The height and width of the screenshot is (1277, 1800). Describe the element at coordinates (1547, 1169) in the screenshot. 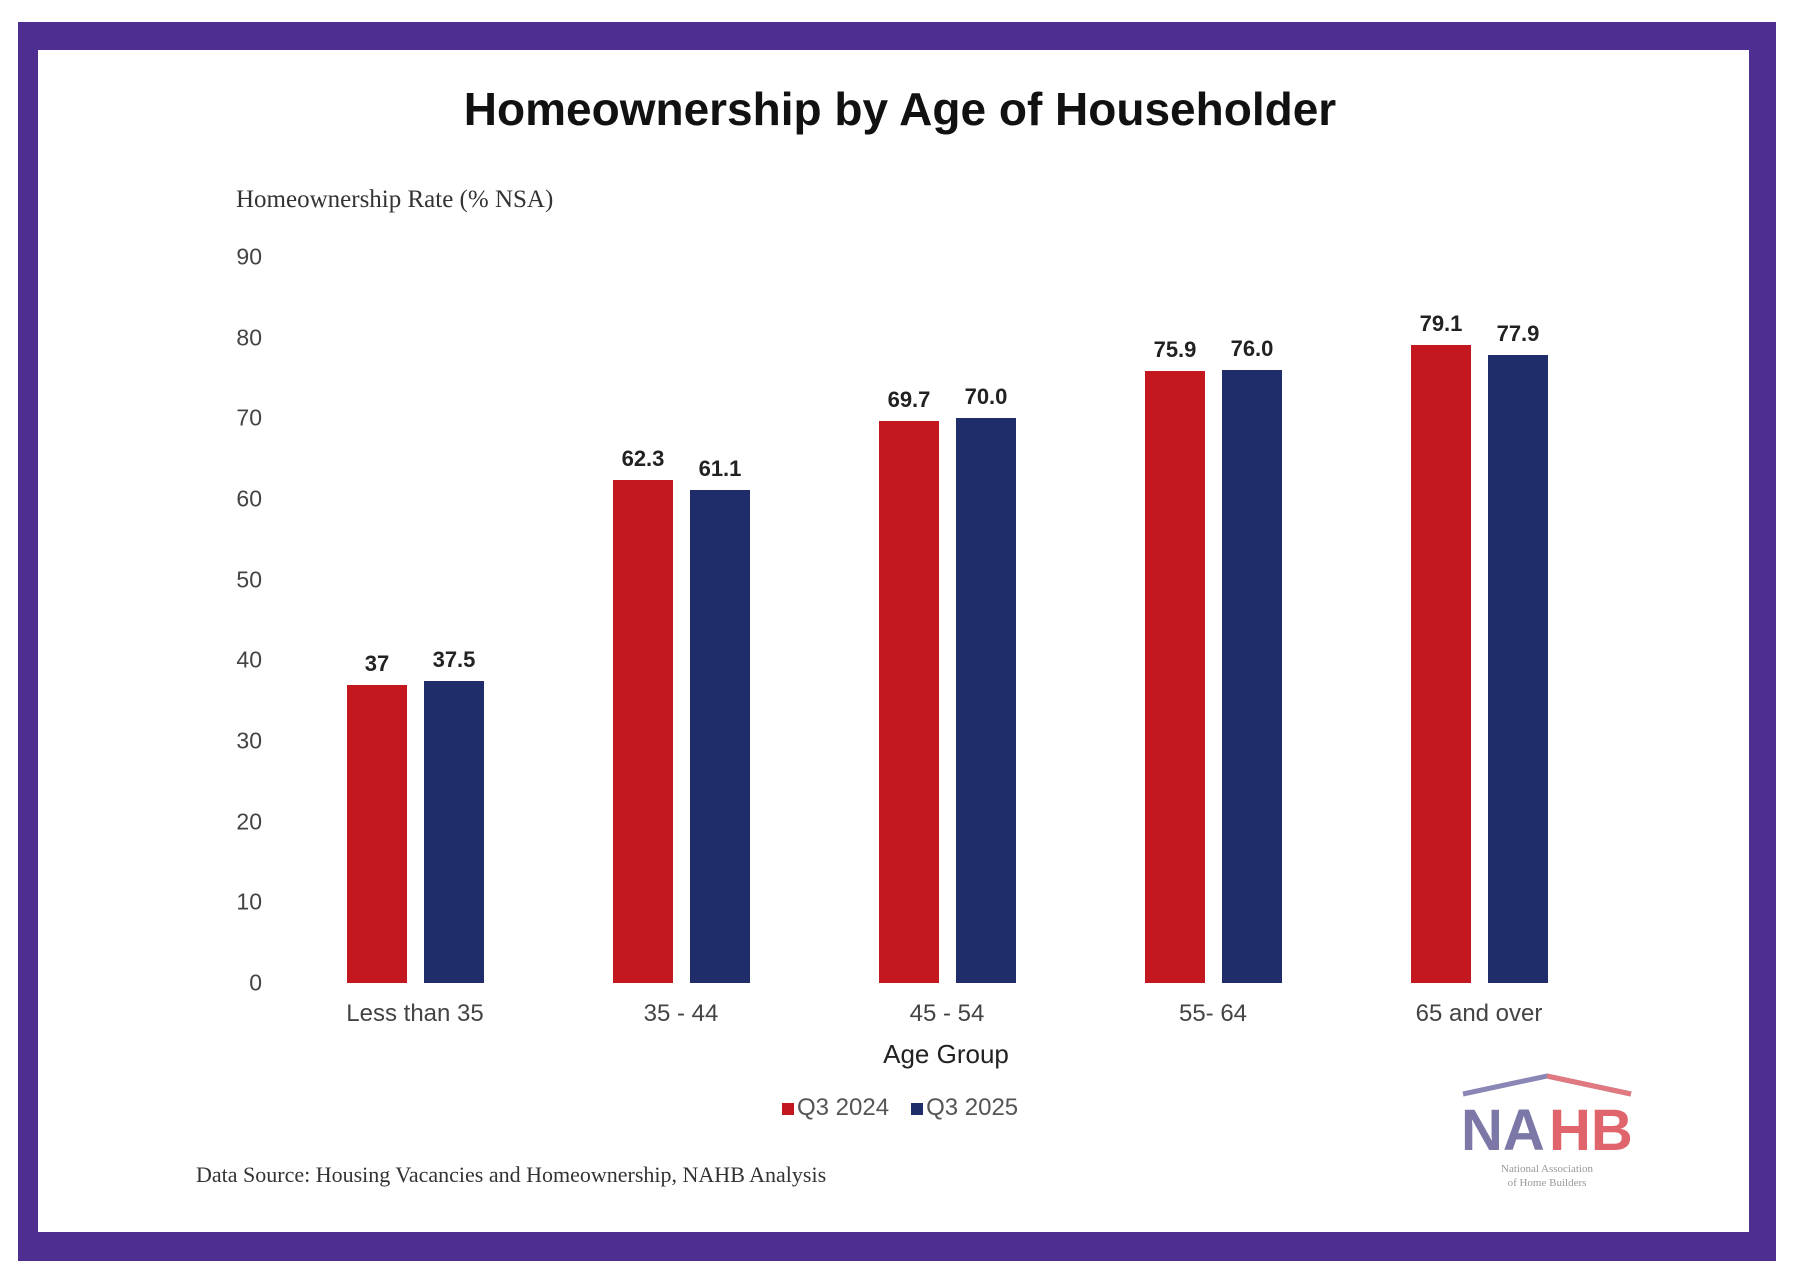

I see `svg-text: National Association` at that location.